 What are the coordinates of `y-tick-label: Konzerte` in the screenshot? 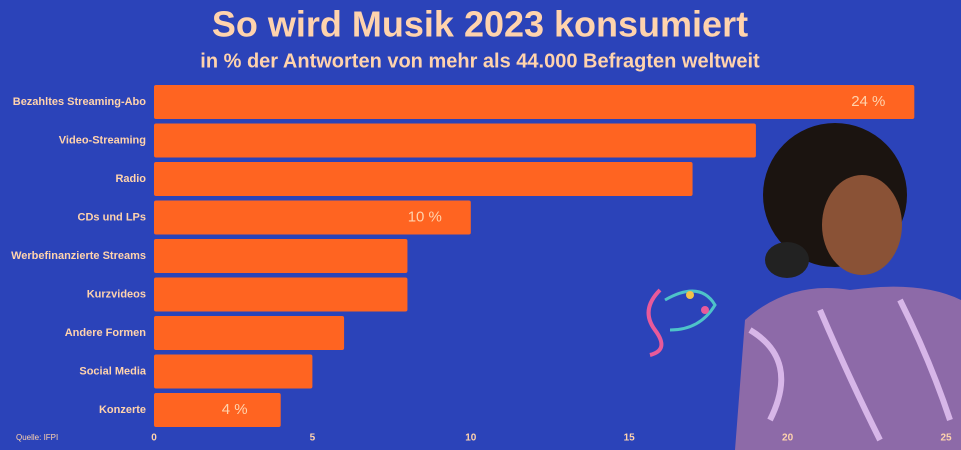 It's located at (122, 410).